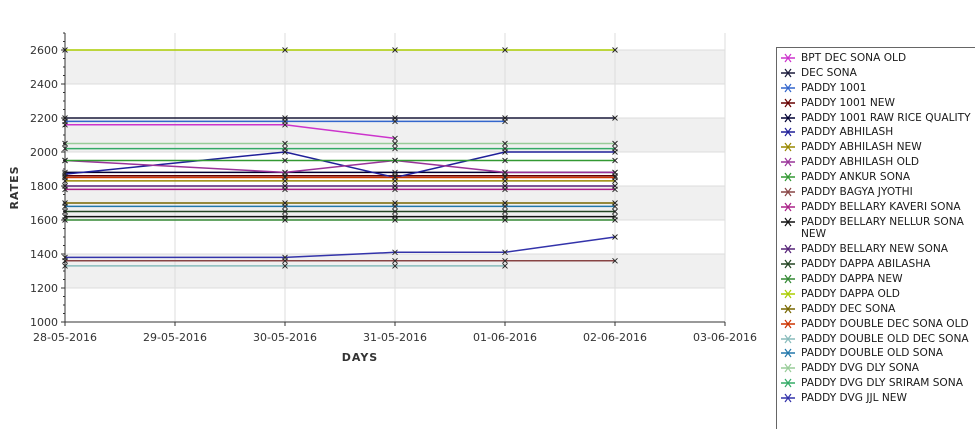  What do you see at coordinates (340, 177) in the screenshot?
I see `series-paddy-double-dec-sona-old` at bounding box center [340, 177].